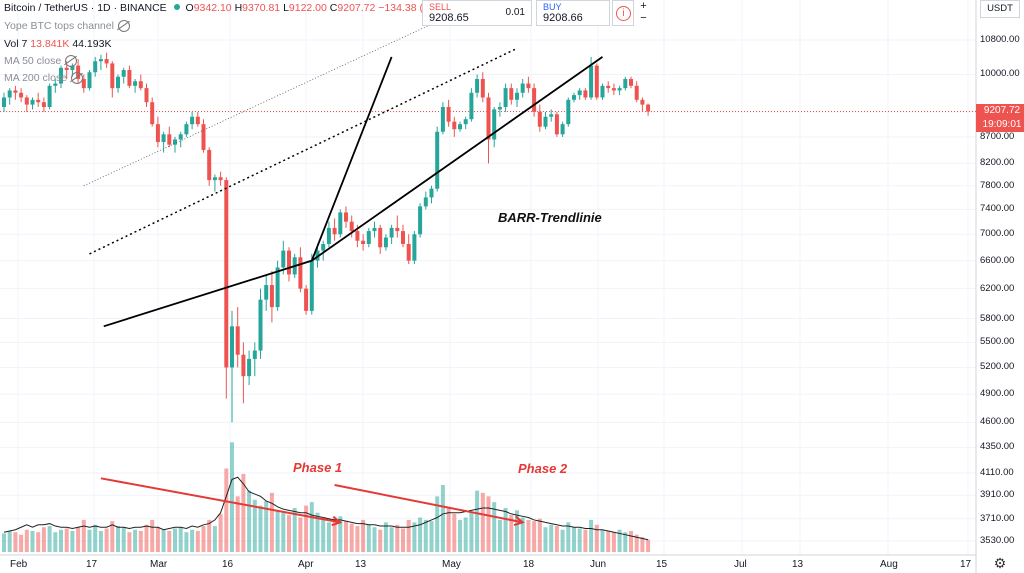  Describe the element at coordinates (1000, 74) in the screenshot. I see `price-tick-label: 10000.00` at that location.